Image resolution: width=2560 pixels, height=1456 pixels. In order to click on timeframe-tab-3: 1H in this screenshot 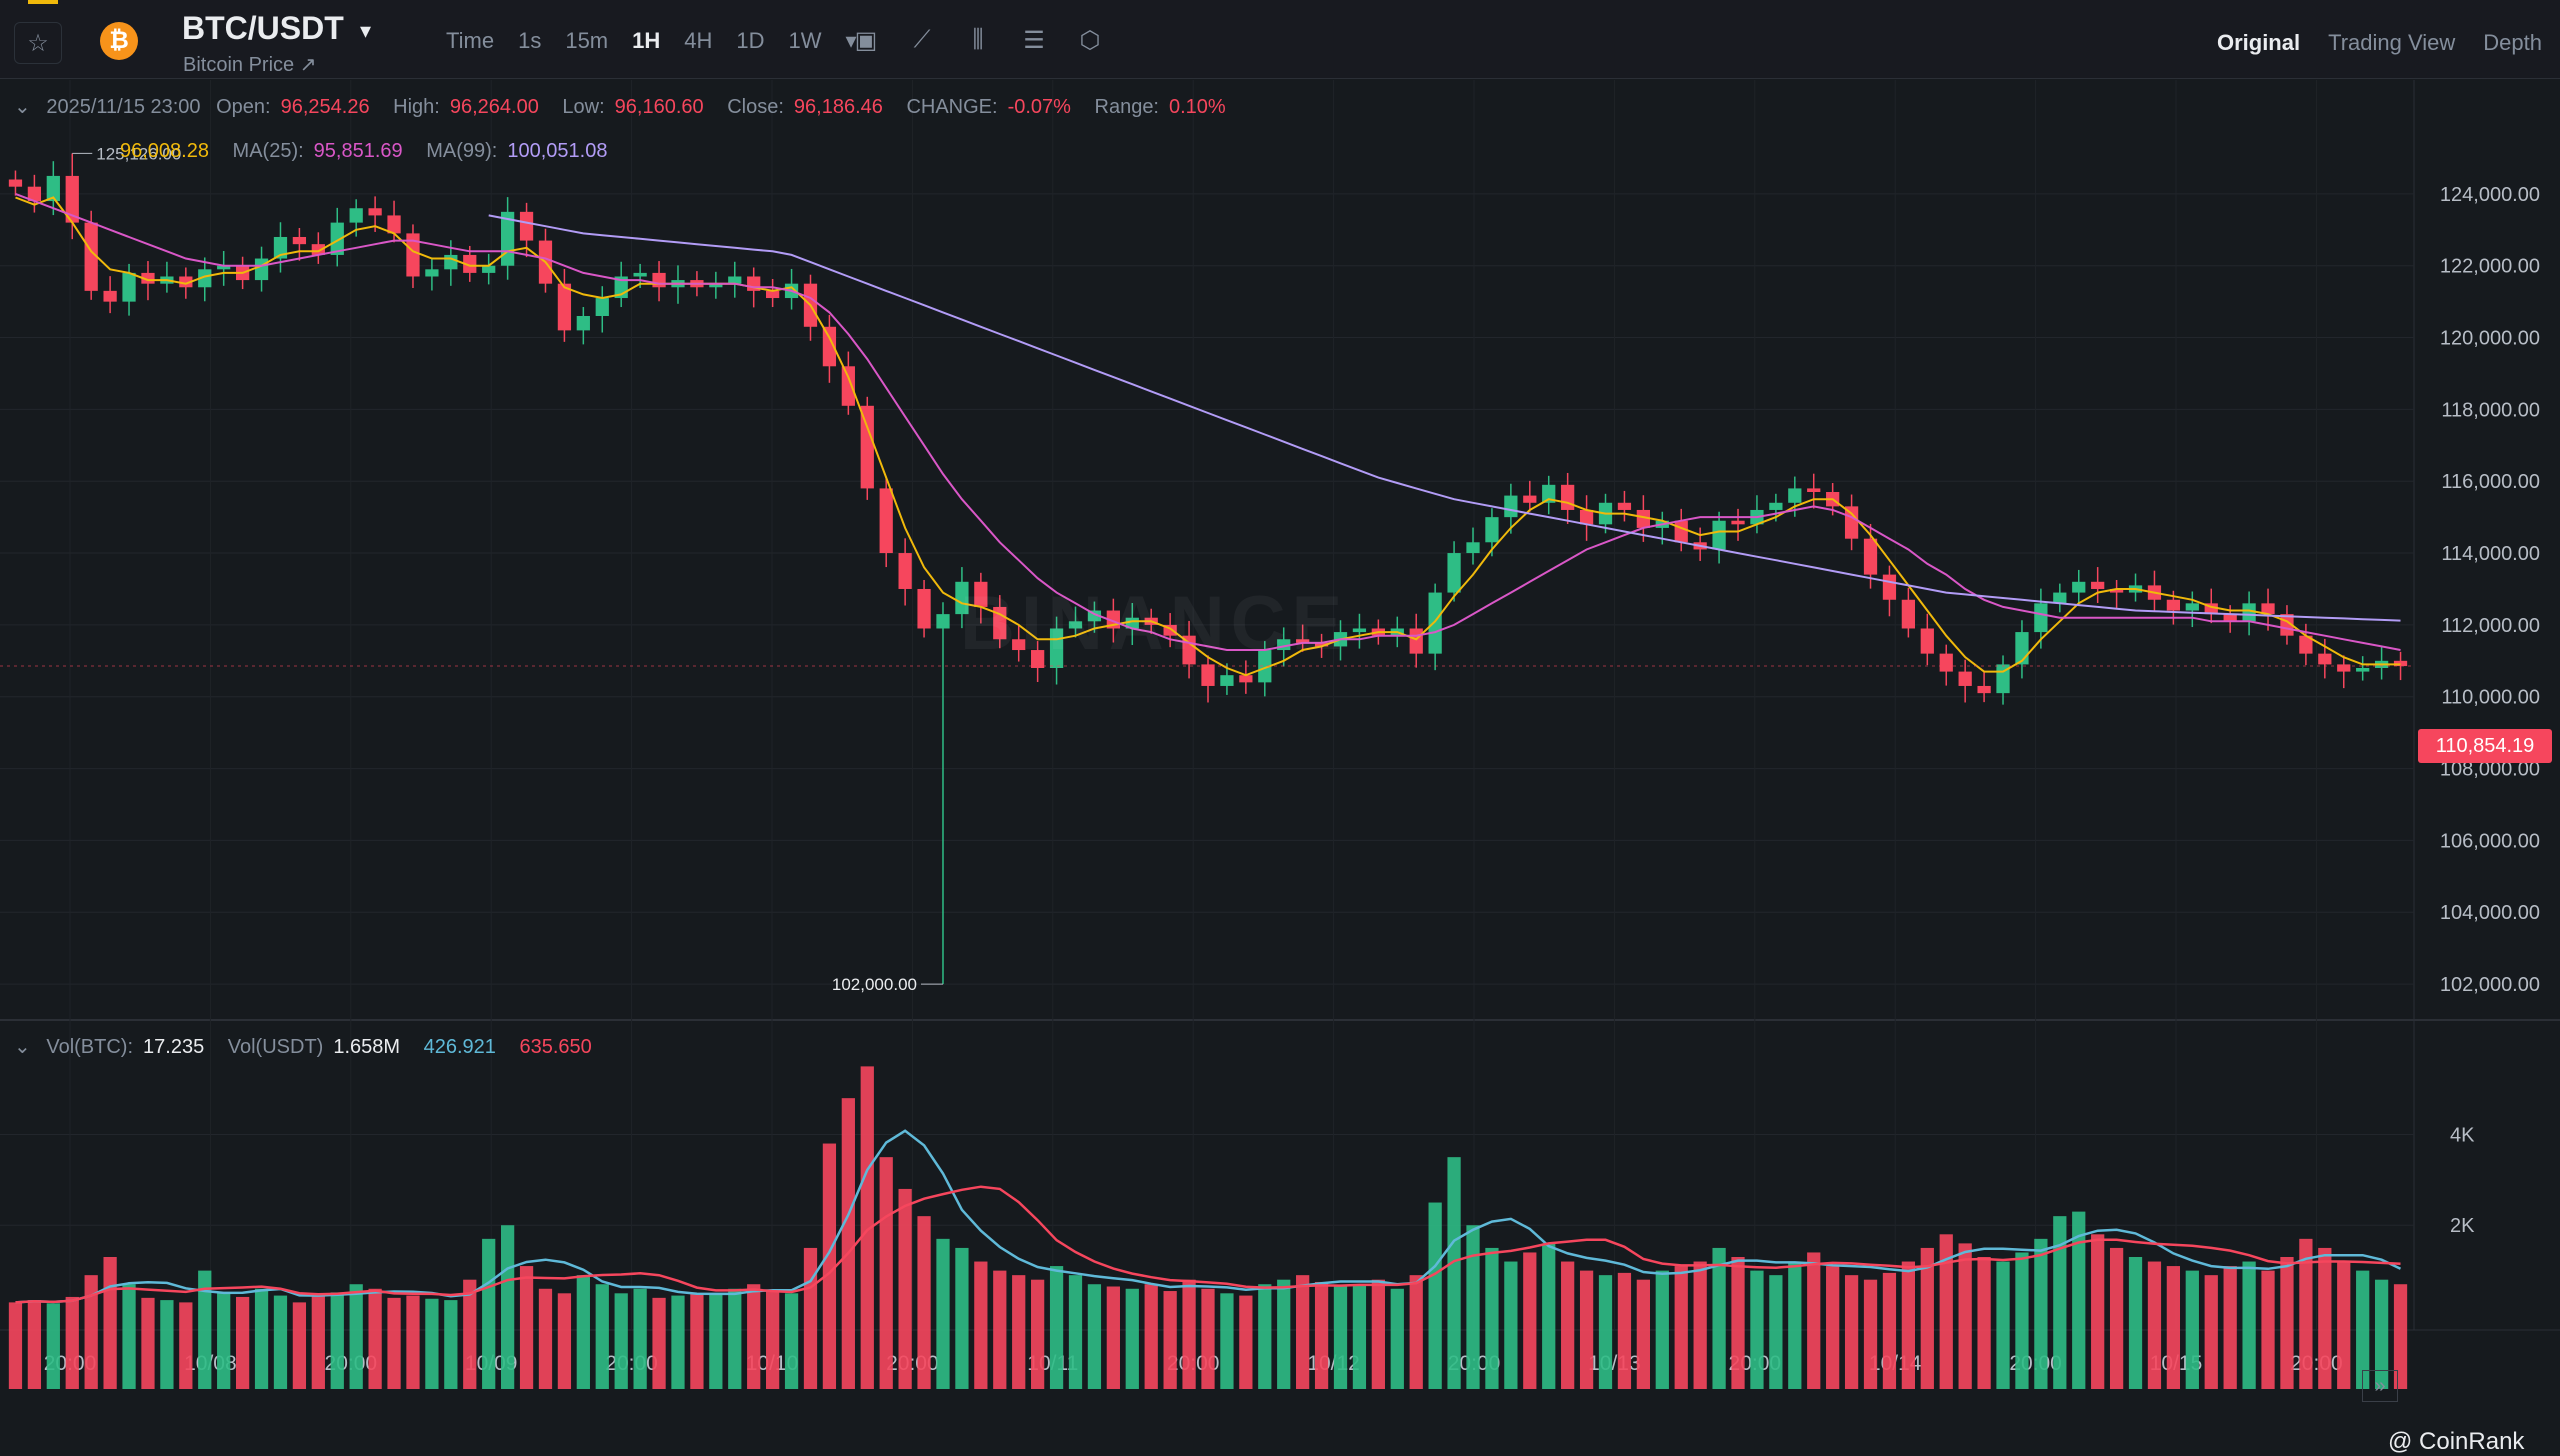, I will do `click(646, 40)`.